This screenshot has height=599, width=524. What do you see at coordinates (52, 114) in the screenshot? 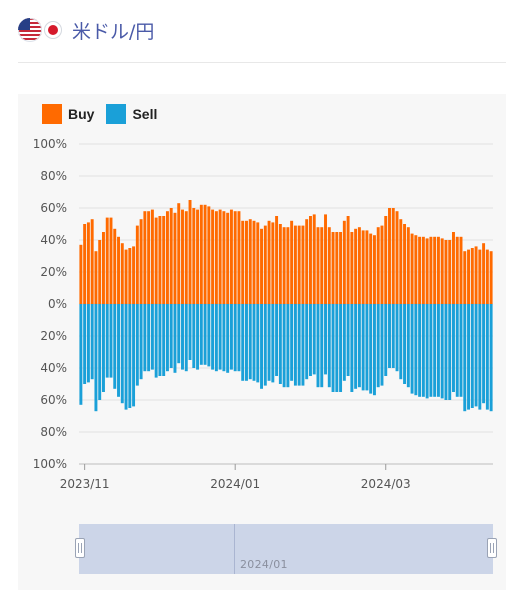
I see `legend-swatch-buy` at bounding box center [52, 114].